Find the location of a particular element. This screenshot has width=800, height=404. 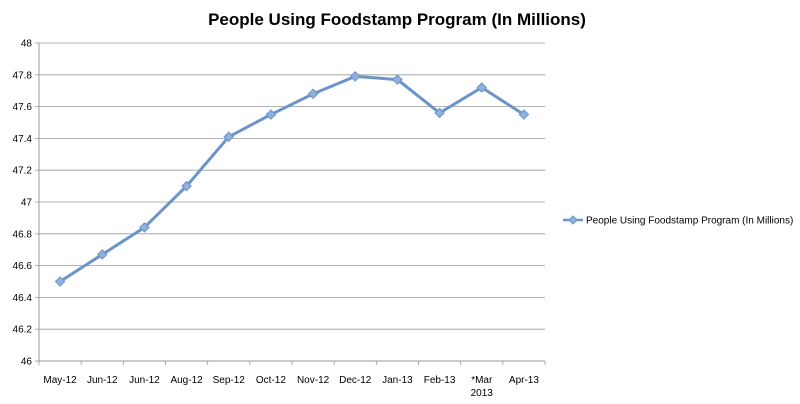

y-tick-label: 47 is located at coordinates (27, 203).